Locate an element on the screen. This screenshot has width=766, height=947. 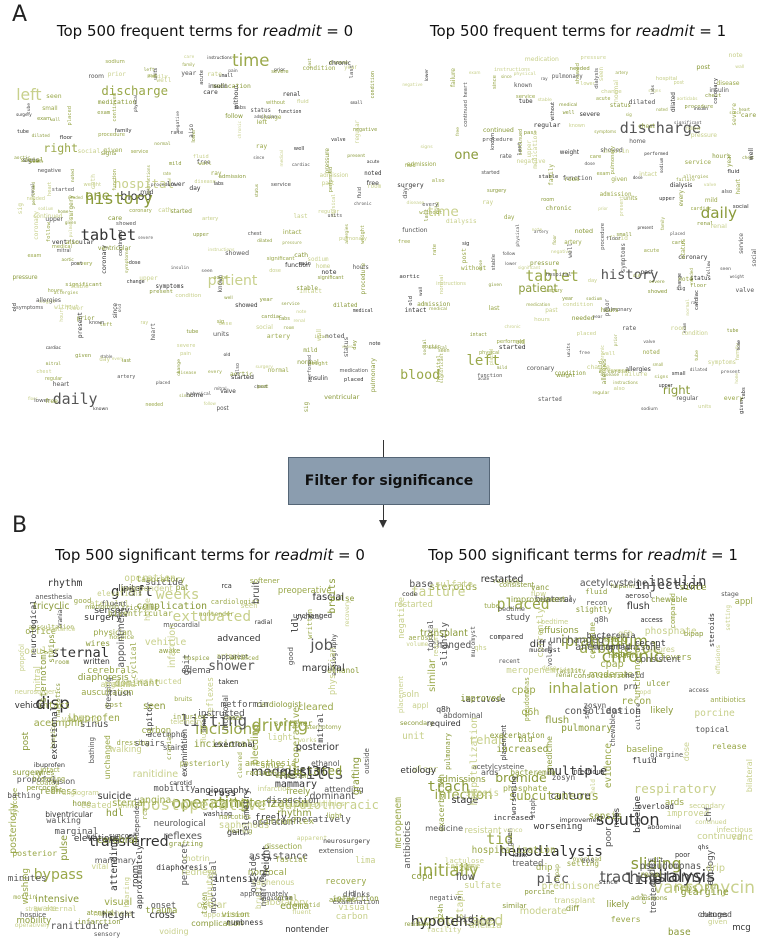
cloud-word: service is located at coordinates (525, 96).